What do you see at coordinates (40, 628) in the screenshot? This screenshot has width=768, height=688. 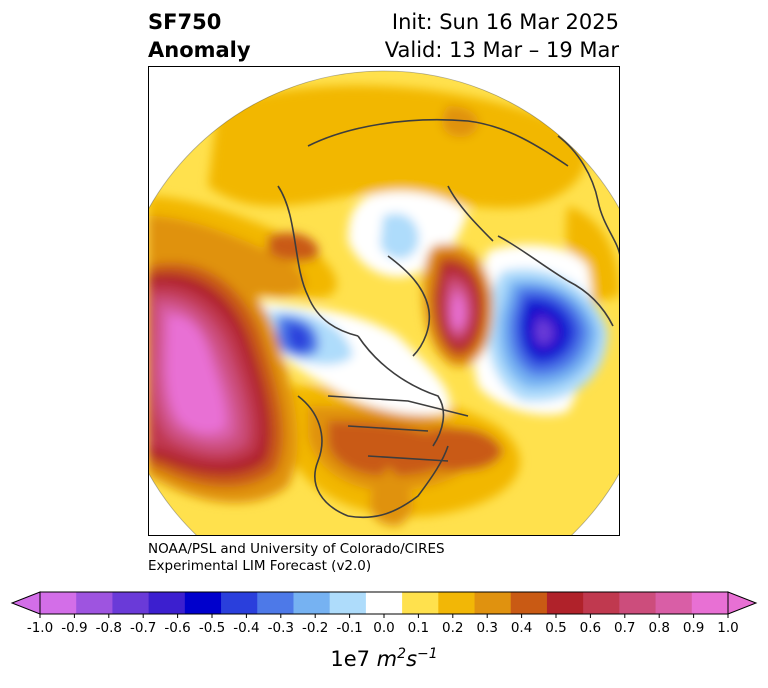 I see `colorbar-tick-label: -1.0` at bounding box center [40, 628].